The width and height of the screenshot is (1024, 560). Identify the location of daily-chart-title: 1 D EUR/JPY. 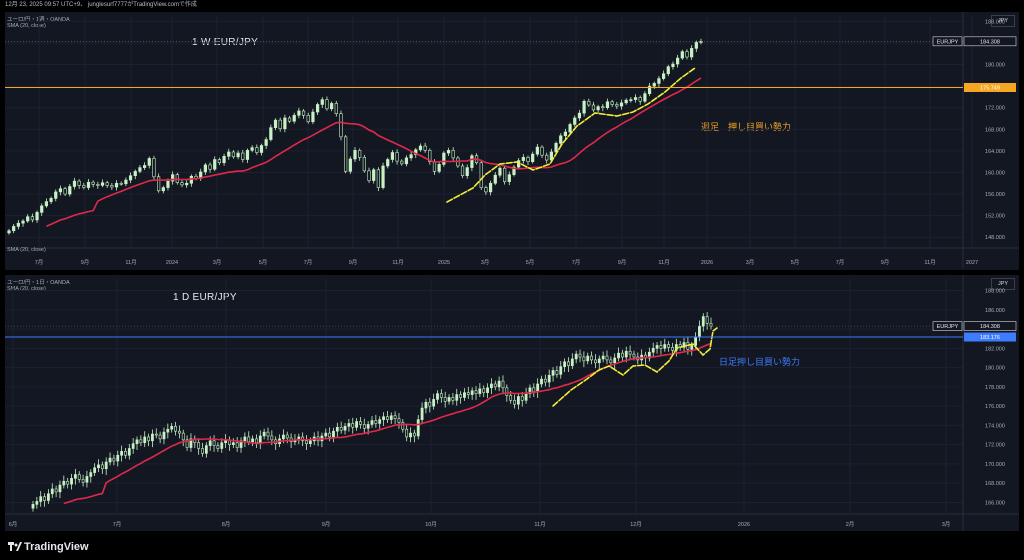
(205, 297).